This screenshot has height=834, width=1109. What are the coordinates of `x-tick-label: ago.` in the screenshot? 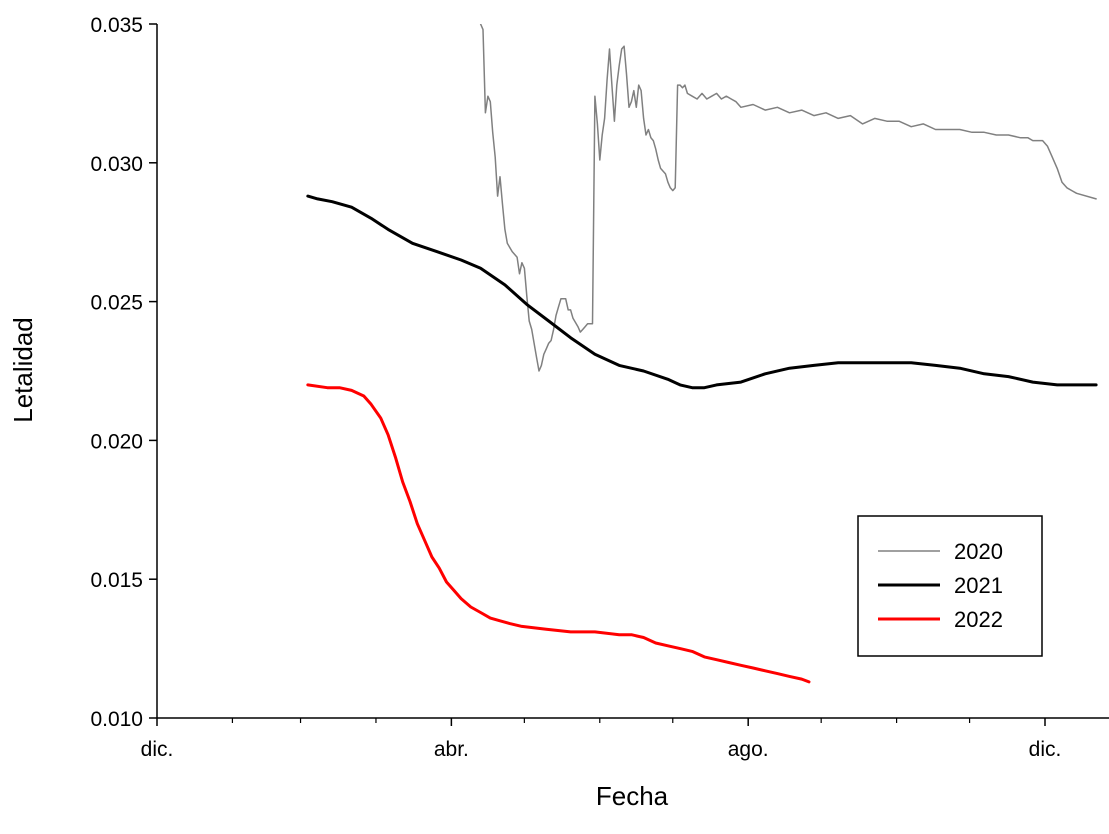 It's located at (748, 749).